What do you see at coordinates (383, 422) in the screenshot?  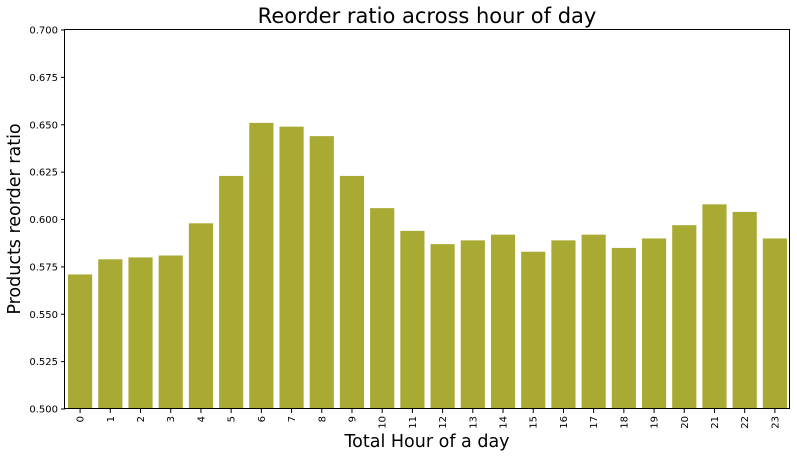 I see `x-tick-label: 10` at bounding box center [383, 422].